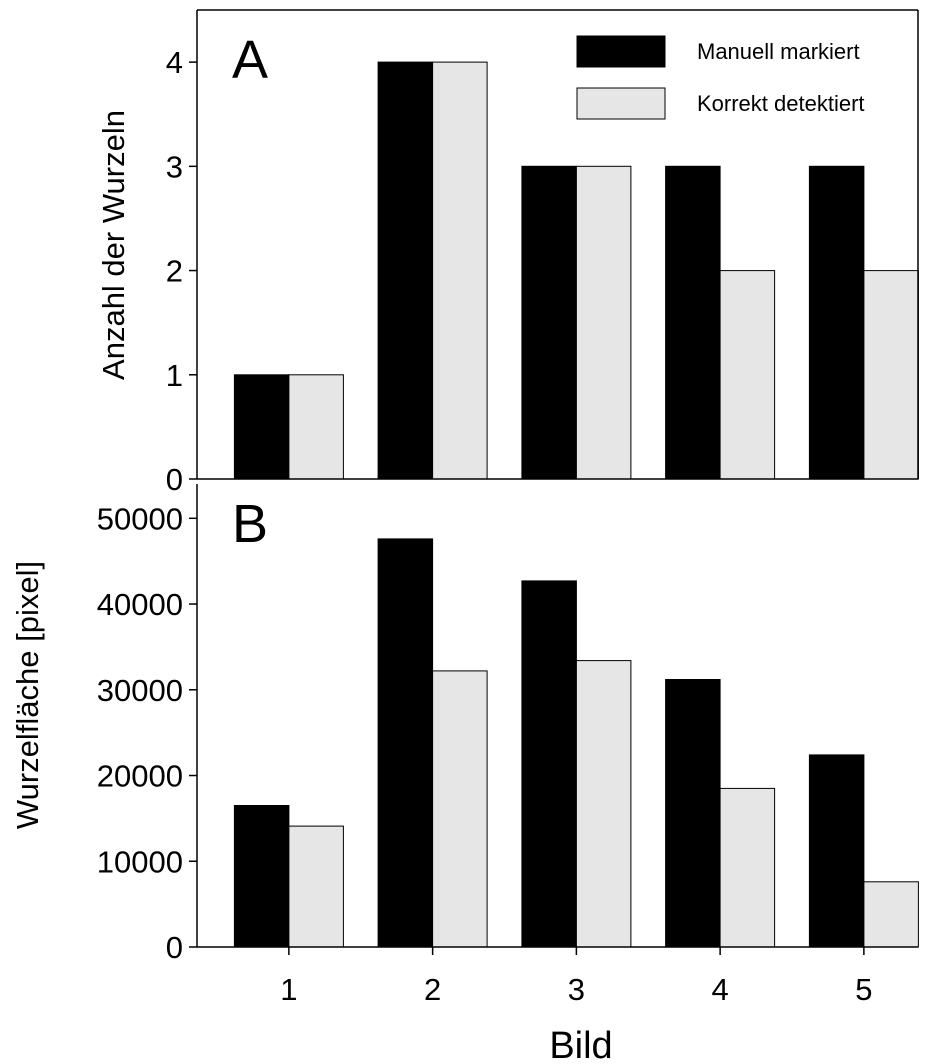 The image size is (925, 1064). I want to click on panel-b-y-axis-label: Wurzelfläche [pixel], so click(27, 695).